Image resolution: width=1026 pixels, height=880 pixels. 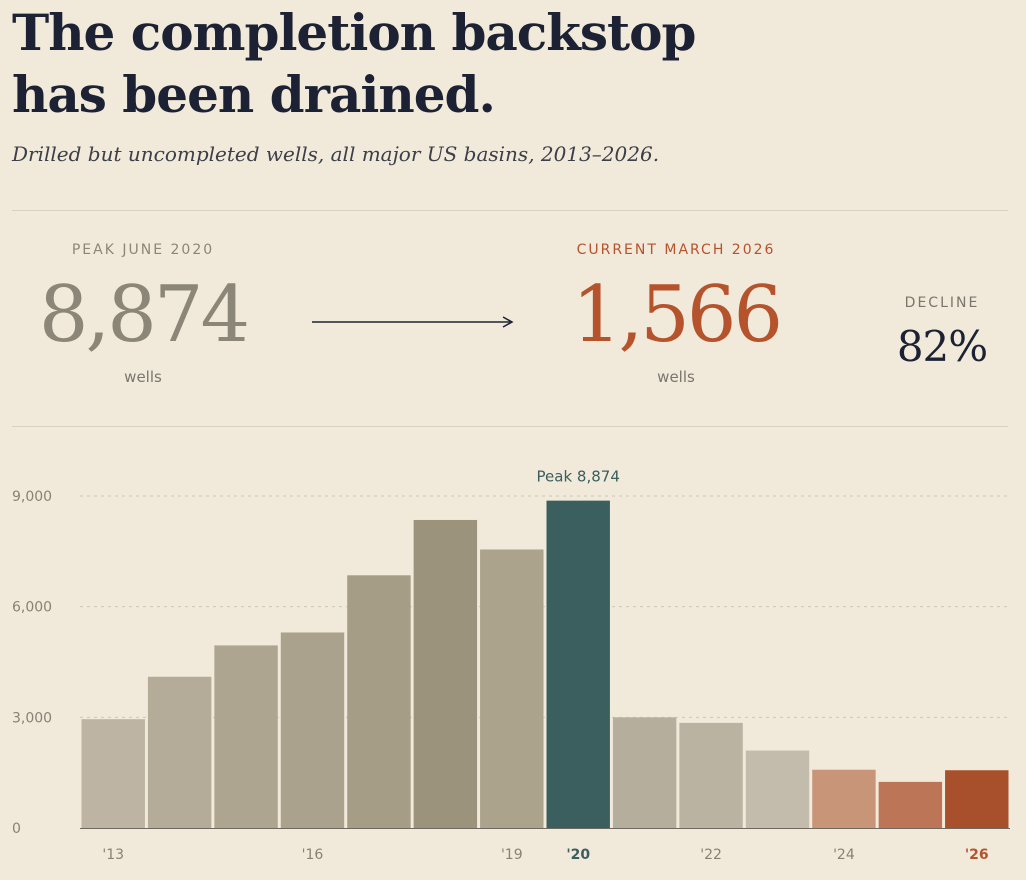 What do you see at coordinates (977, 799) in the screenshot?
I see `bar-2026` at bounding box center [977, 799].